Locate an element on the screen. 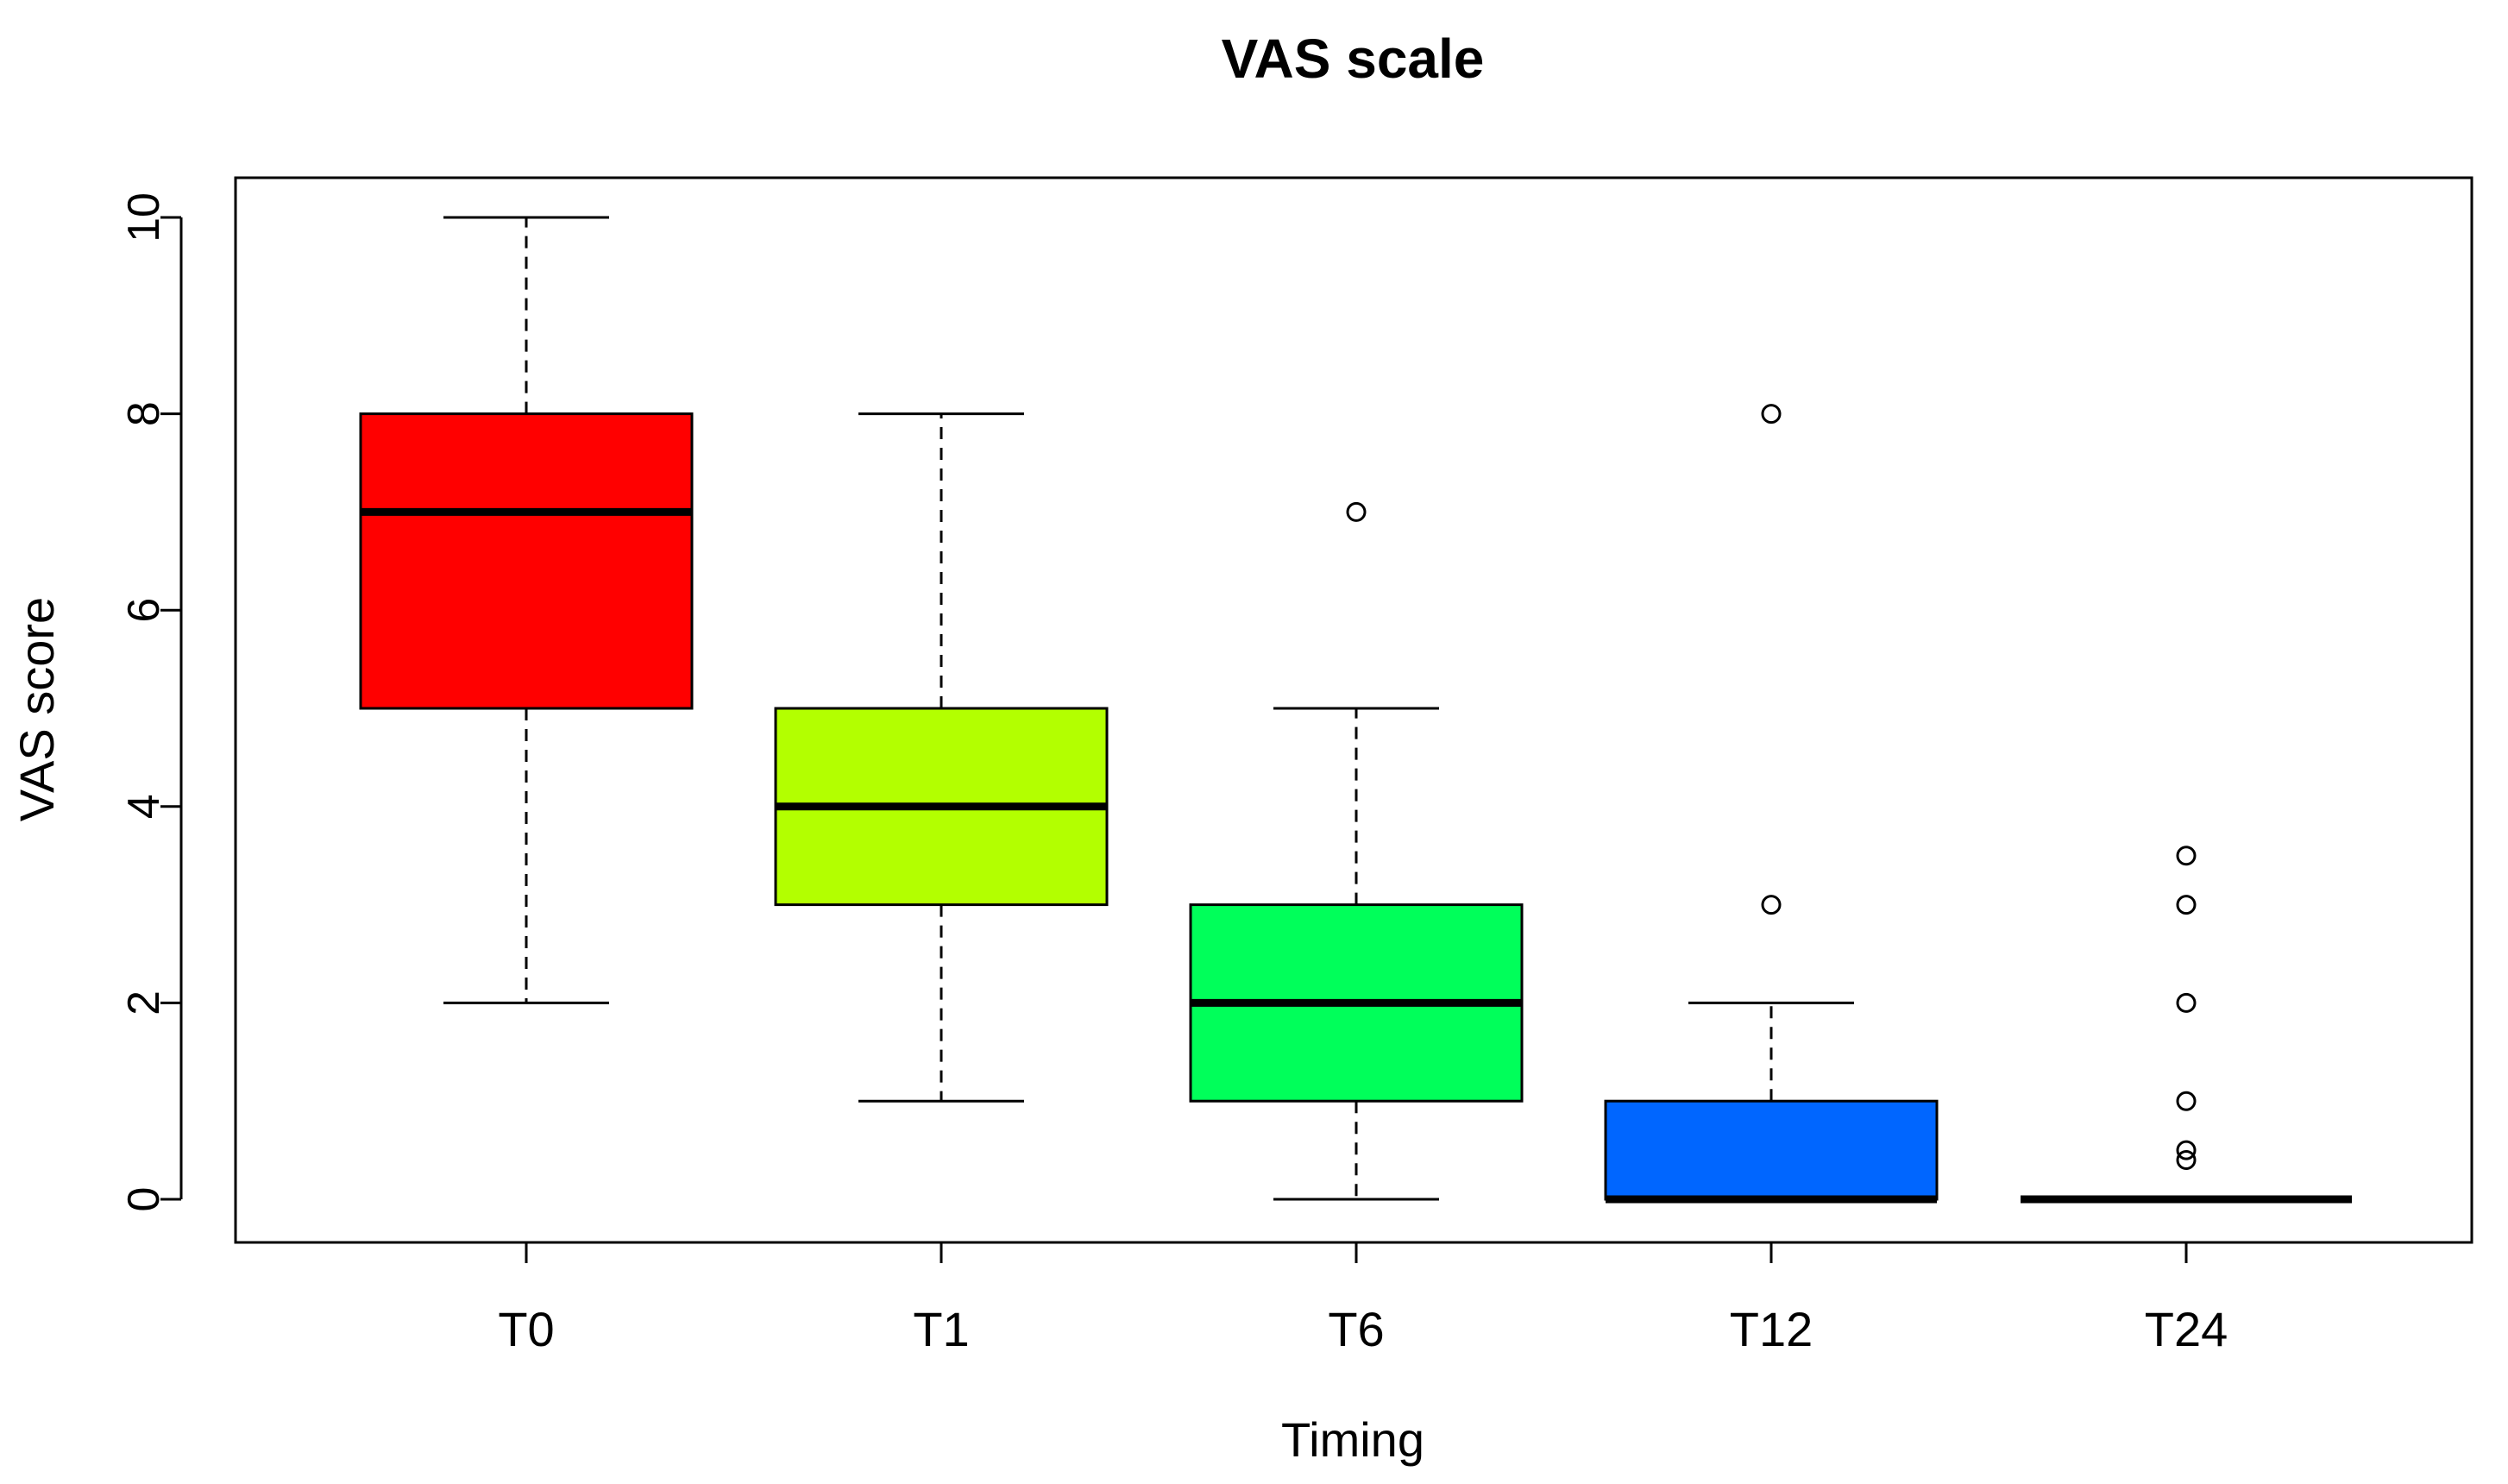 Image resolution: width=2508 pixels, height=1484 pixels. x-tick-label-T12: T12 is located at coordinates (1772, 1329).